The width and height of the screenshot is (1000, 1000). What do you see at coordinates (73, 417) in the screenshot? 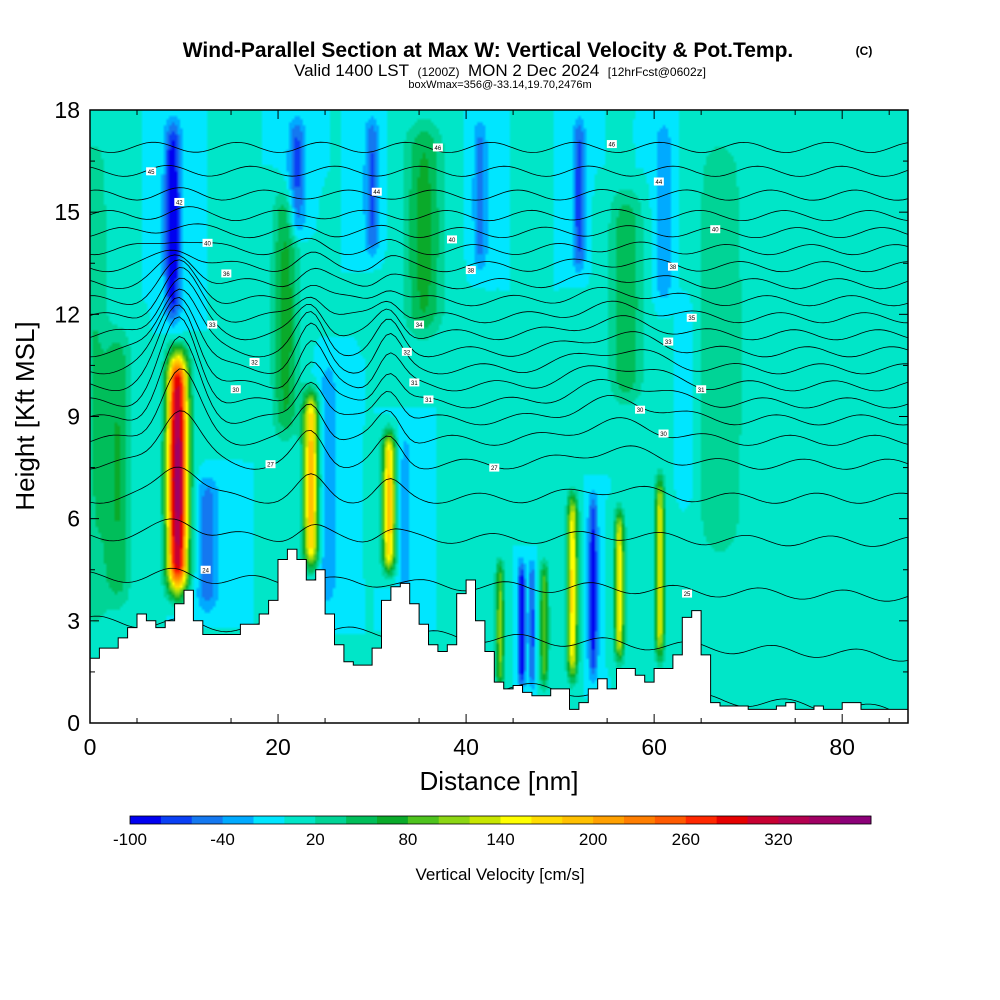
I see `y-tick-label: 9` at bounding box center [73, 417].